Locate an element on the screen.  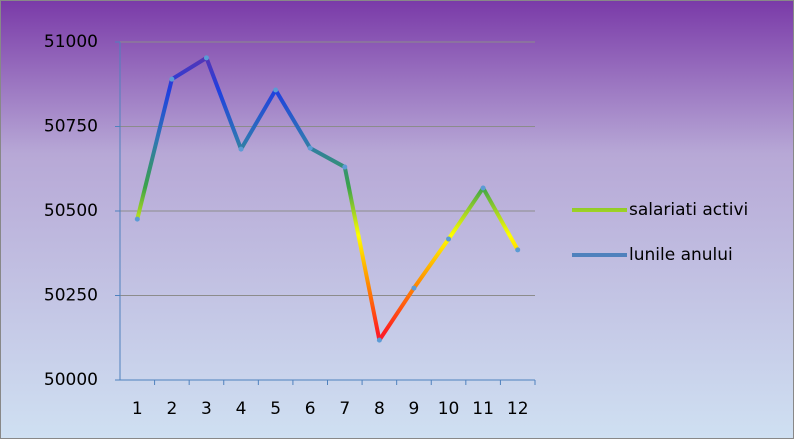
x-tick-label: 8 is located at coordinates (379, 409).